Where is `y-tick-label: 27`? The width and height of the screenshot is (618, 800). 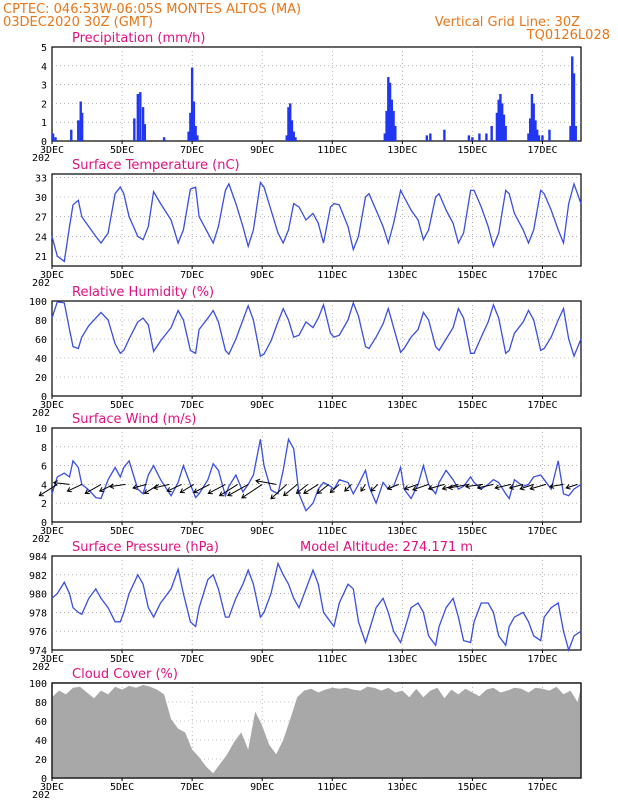 y-tick-label: 27 is located at coordinates (41, 218).